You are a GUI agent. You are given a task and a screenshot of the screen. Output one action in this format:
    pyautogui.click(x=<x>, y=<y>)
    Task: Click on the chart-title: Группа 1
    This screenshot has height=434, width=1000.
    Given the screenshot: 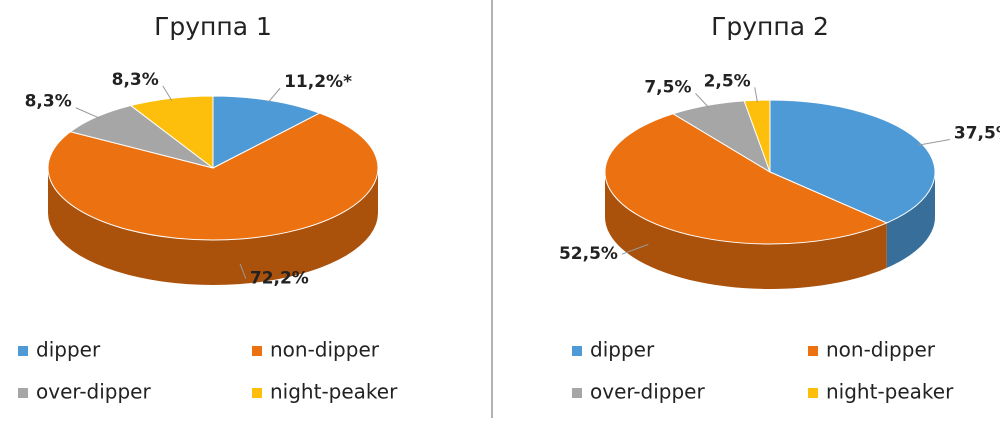 What is the action you would take?
    pyautogui.click(x=213, y=26)
    